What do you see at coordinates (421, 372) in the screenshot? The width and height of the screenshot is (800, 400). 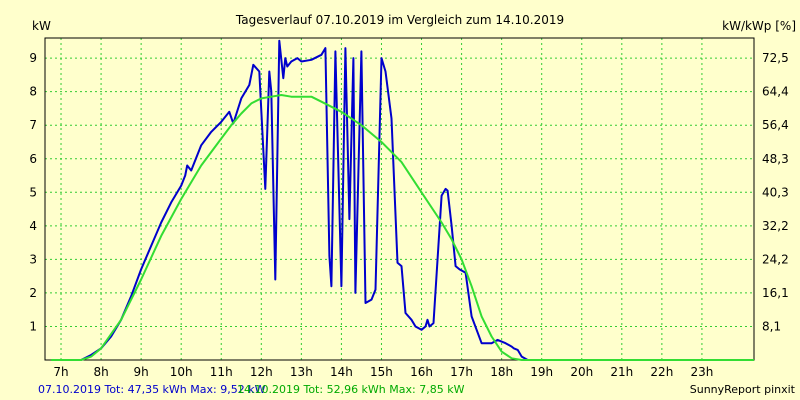 I see `x-tick-label: 16h` at bounding box center [421, 372].